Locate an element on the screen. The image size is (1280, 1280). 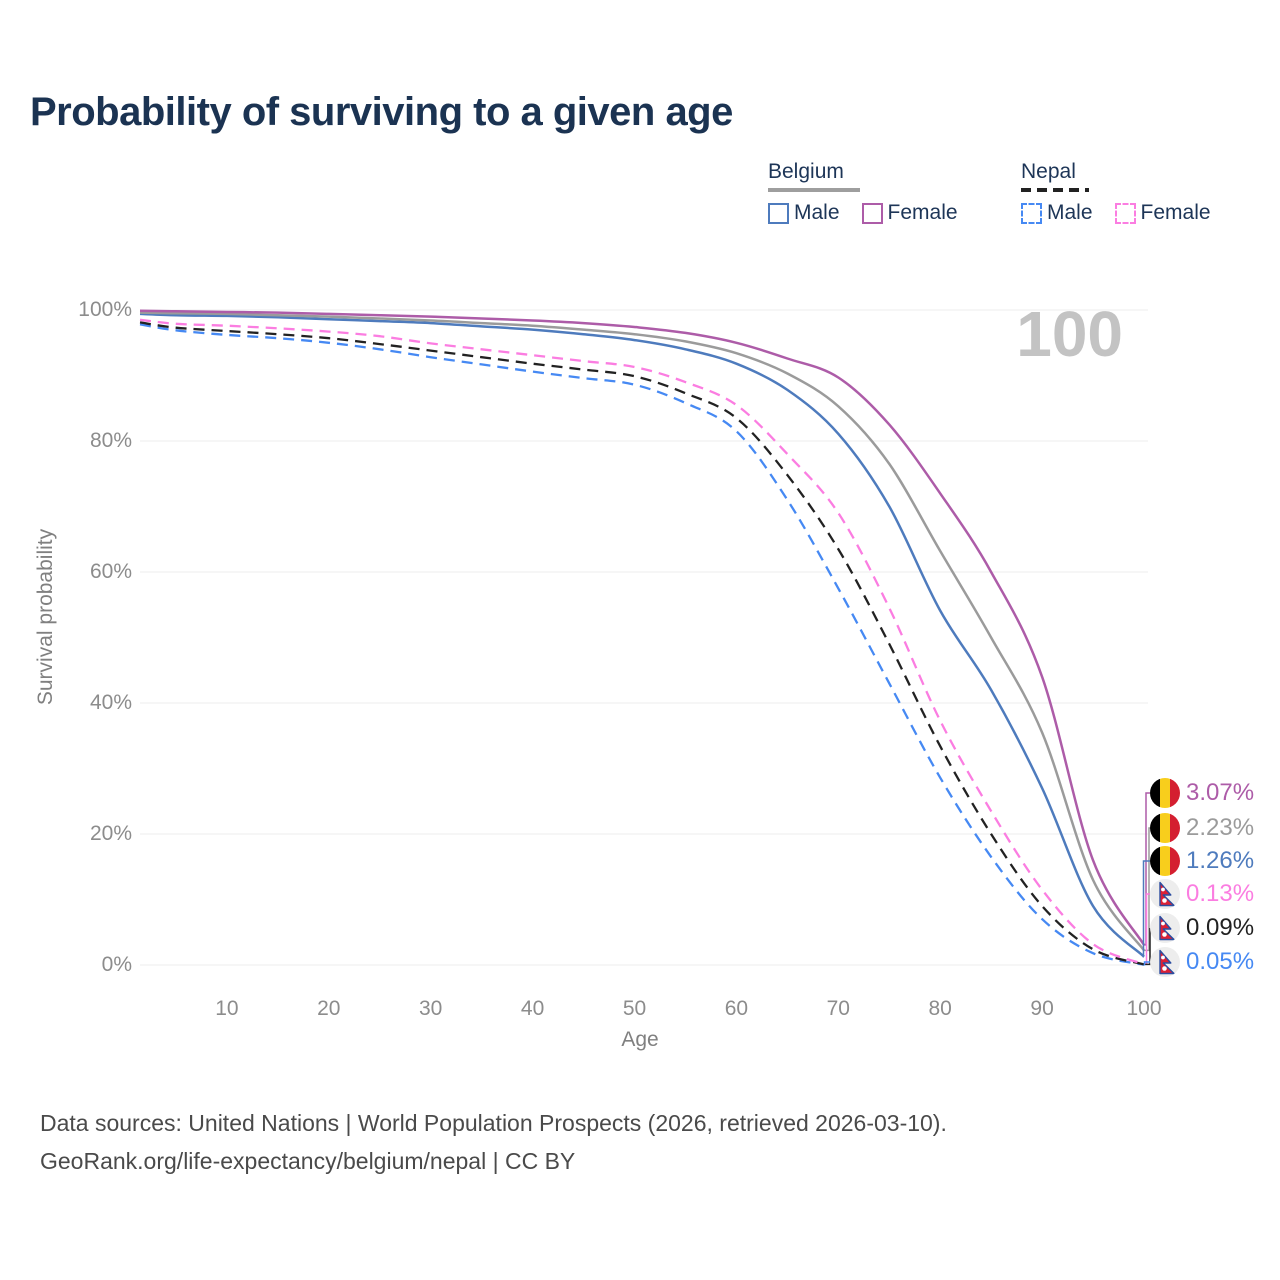
connector-belgium-male is located at coordinates (1146, 909).